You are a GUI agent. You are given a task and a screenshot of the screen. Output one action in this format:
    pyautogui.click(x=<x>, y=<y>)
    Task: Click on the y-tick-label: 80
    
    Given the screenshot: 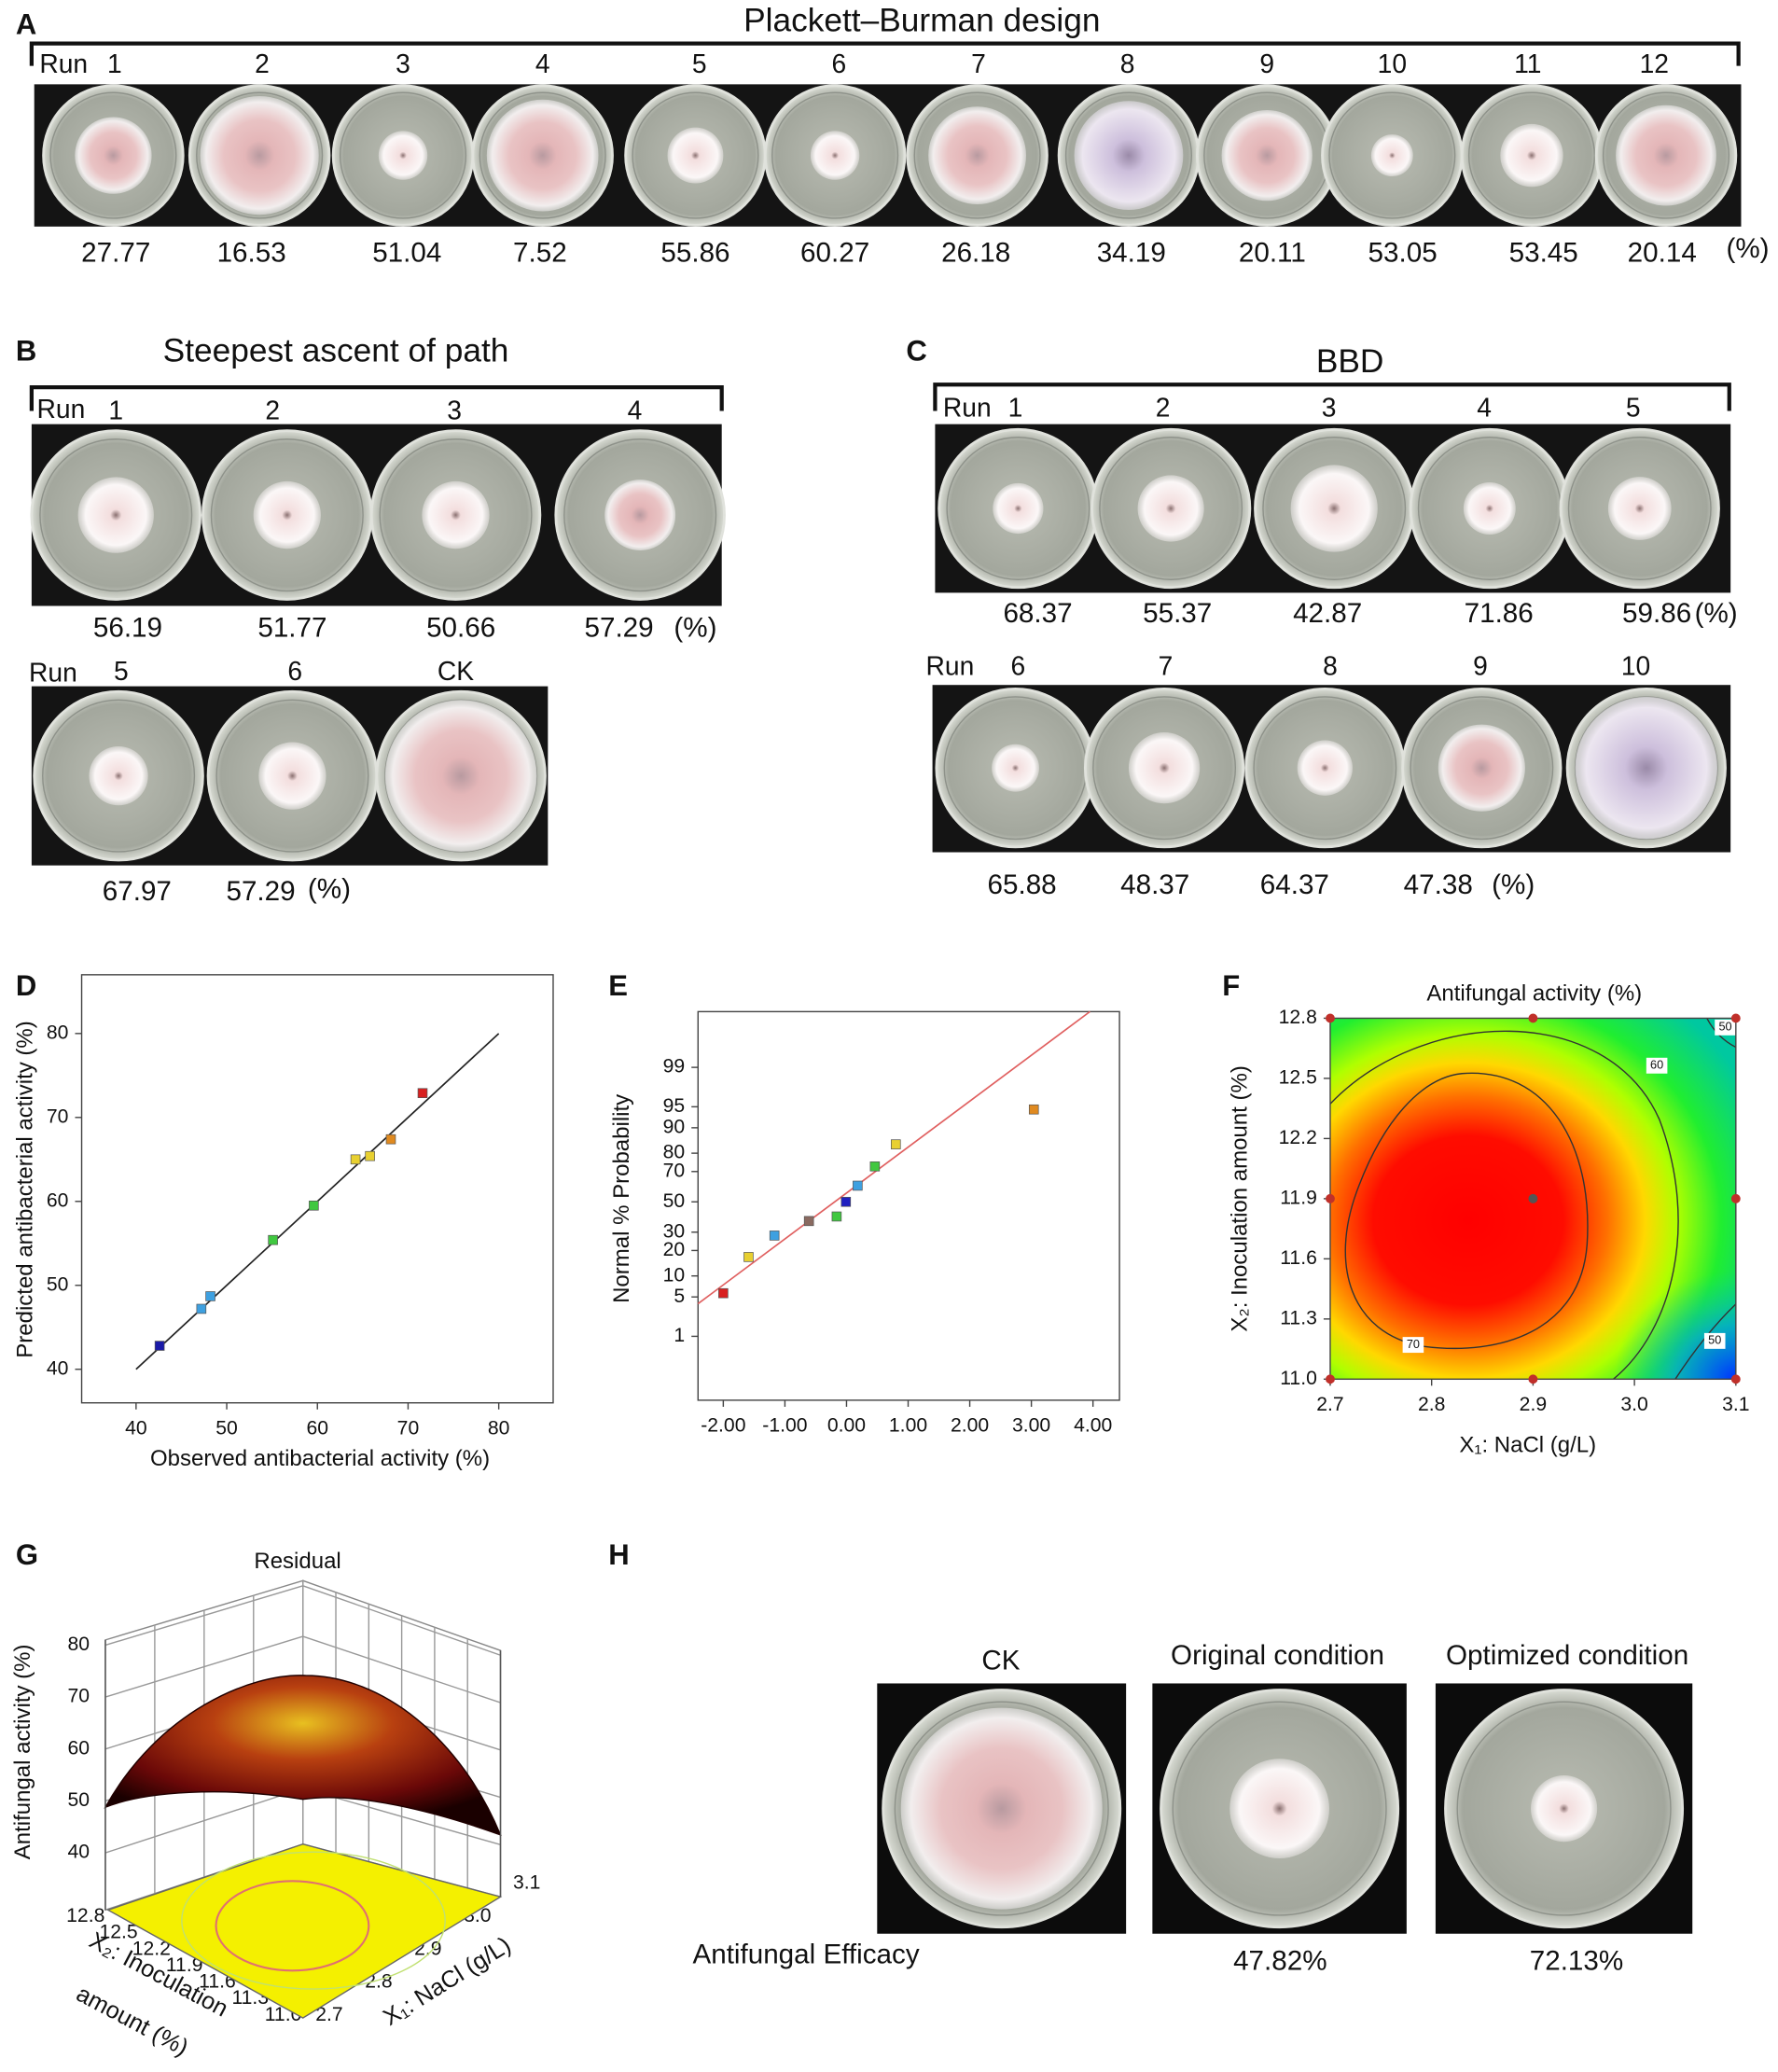 What is the action you would take?
    pyautogui.click(x=674, y=1152)
    